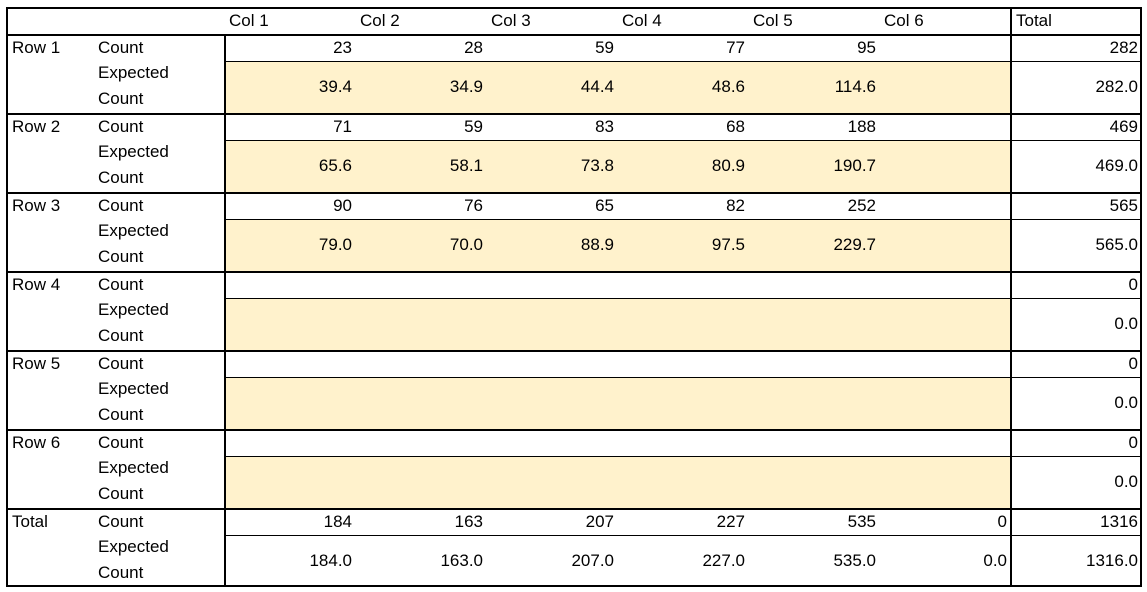  I want to click on column-header: Col 1, so click(249, 20).